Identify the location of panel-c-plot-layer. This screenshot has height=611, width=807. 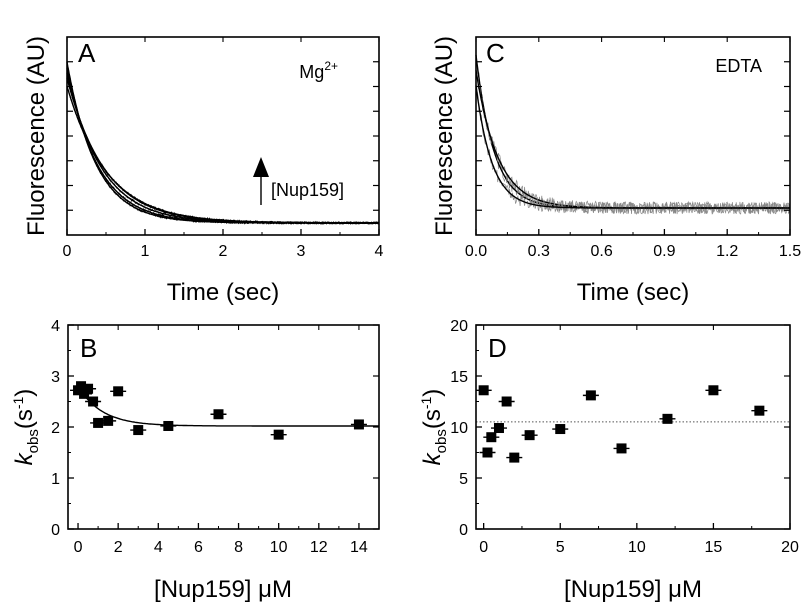
(633, 135).